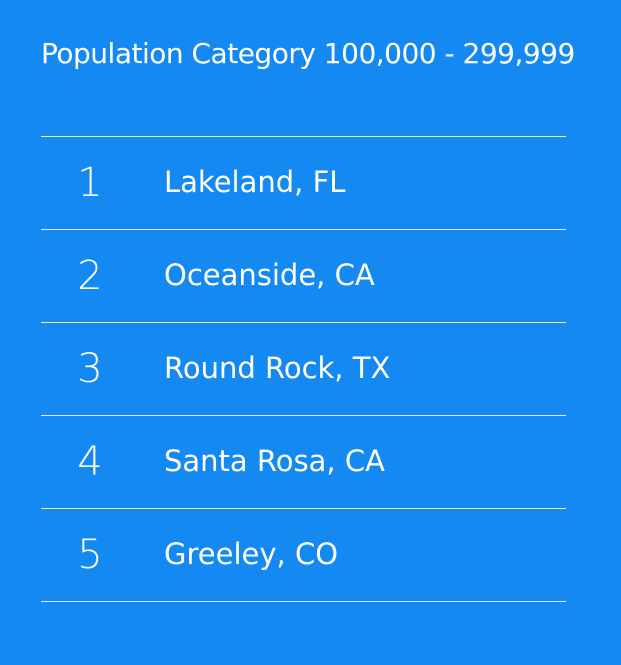 The height and width of the screenshot is (665, 621). Describe the element at coordinates (277, 368) in the screenshot. I see `city-name: Round Rock, TX` at that location.